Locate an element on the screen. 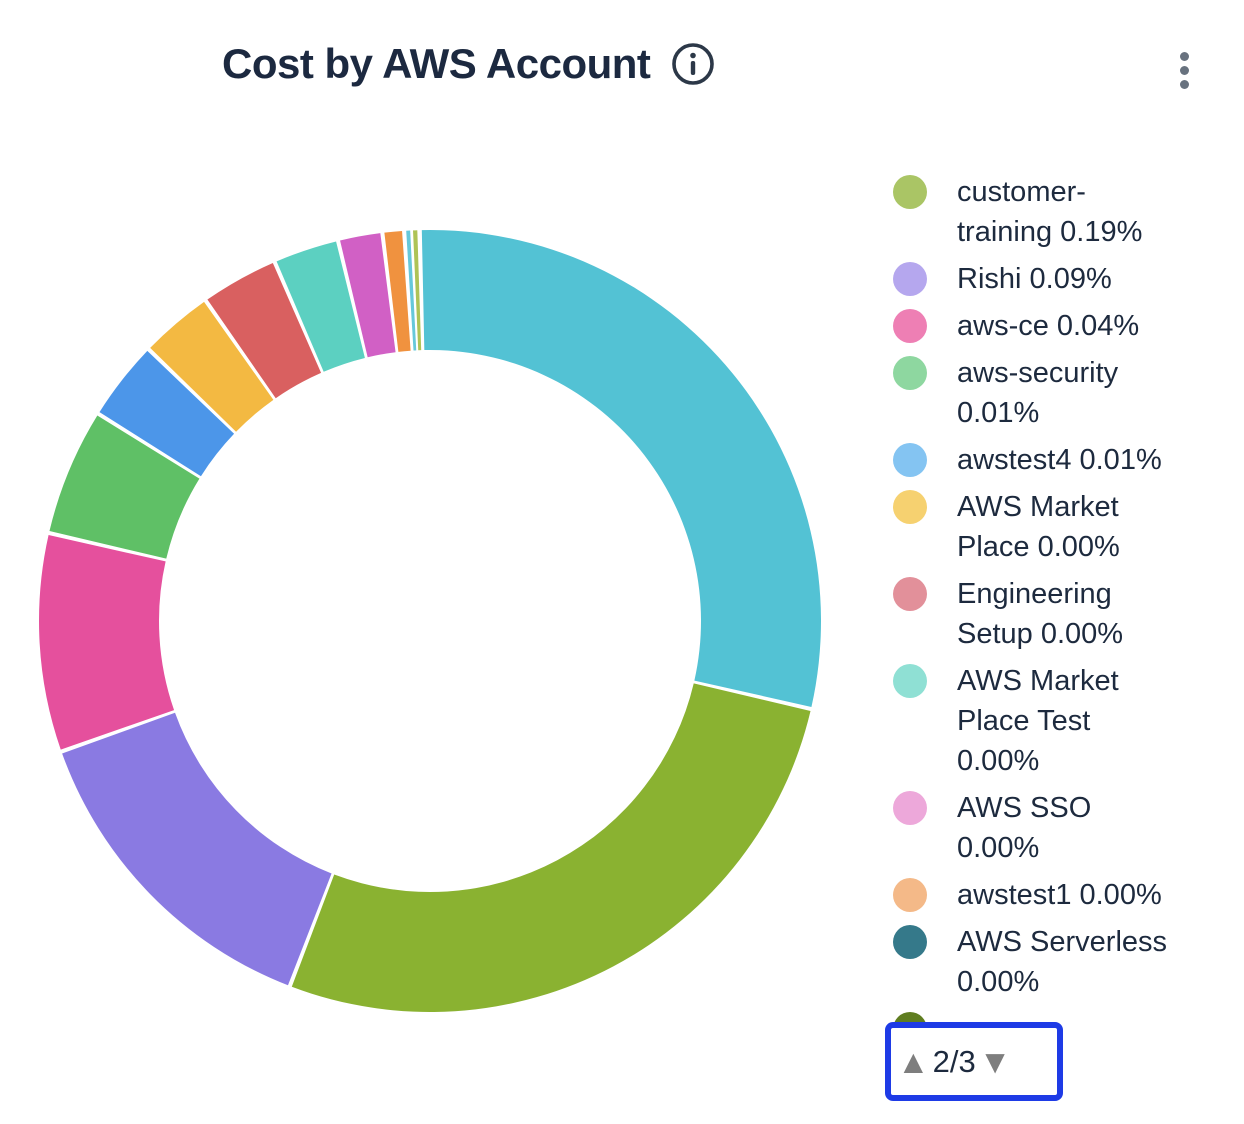 The height and width of the screenshot is (1124, 1244). legend-item: Rishi 0.09% is located at coordinates (1068, 279).